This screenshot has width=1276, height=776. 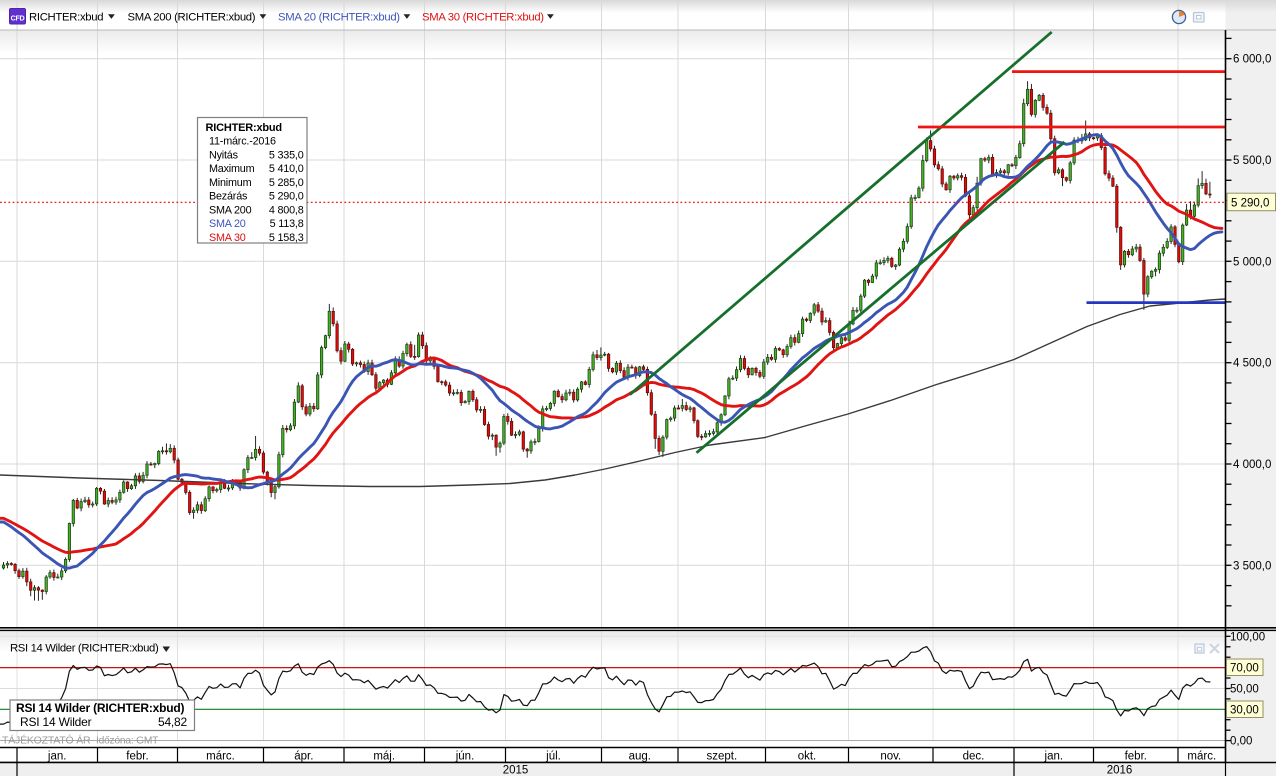 I want to click on svg-text: SMA 30, so click(x=227, y=238).